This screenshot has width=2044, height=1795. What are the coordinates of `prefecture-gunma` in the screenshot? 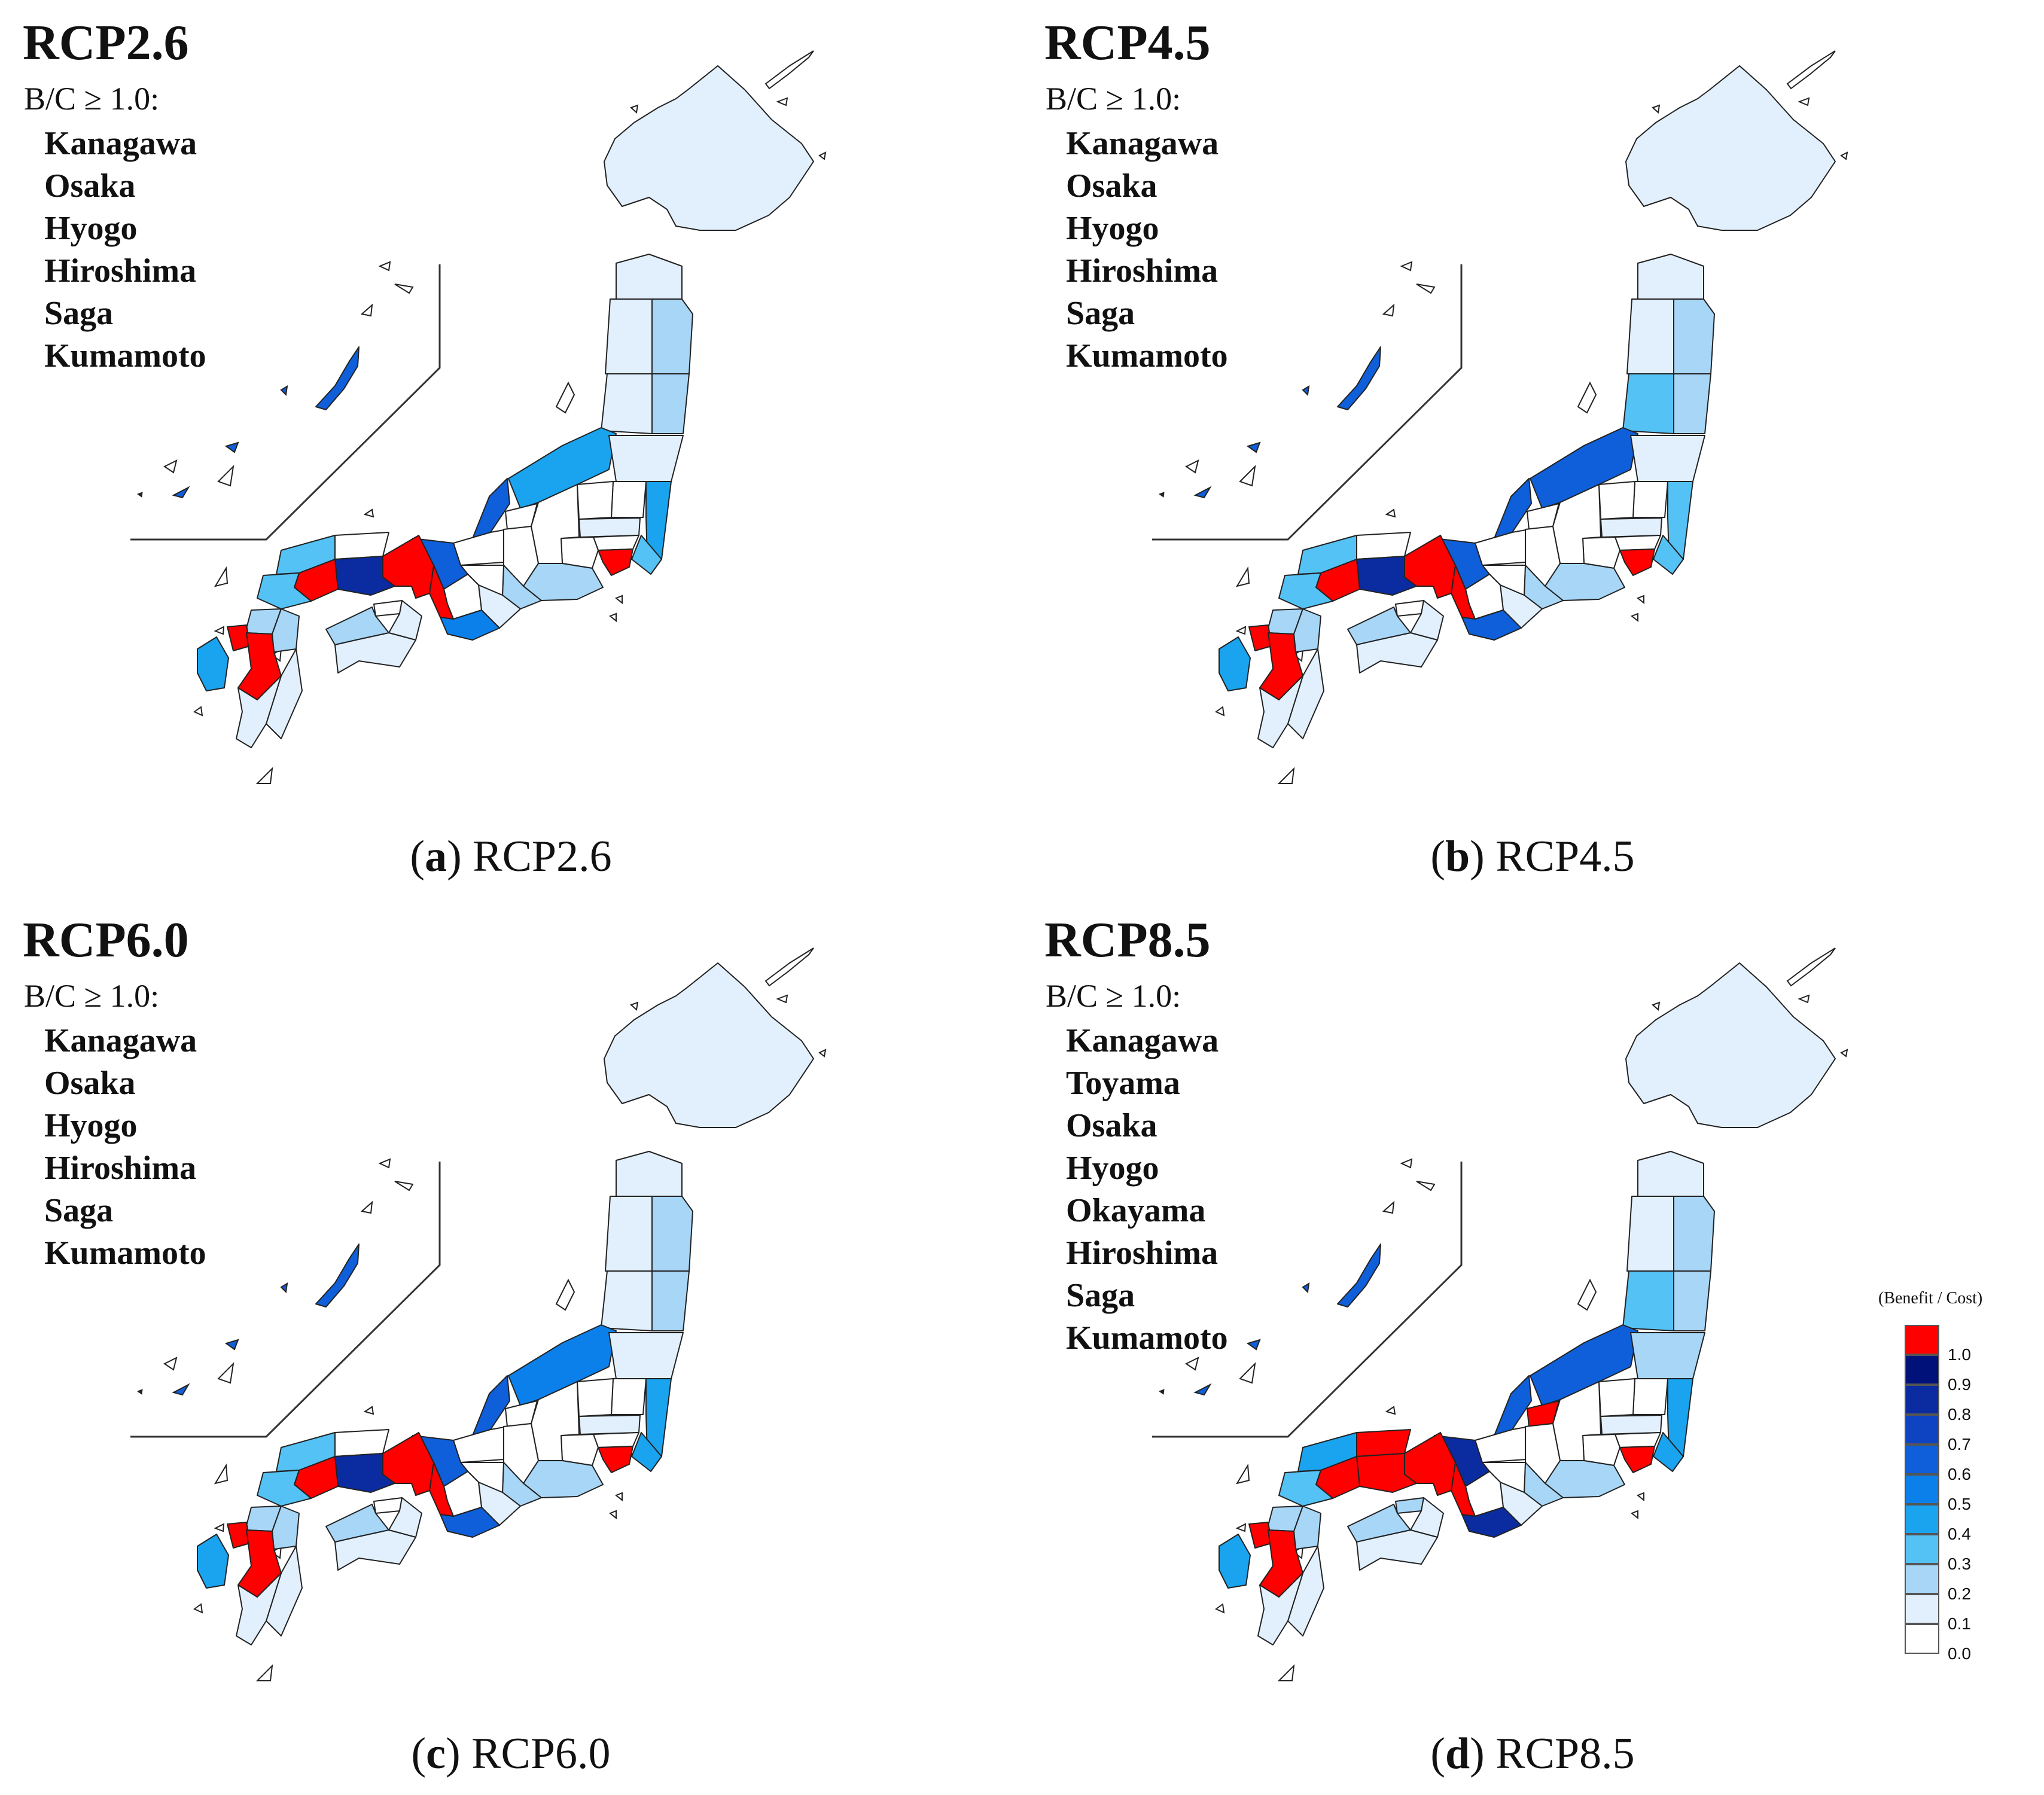 It's located at (1616, 500).